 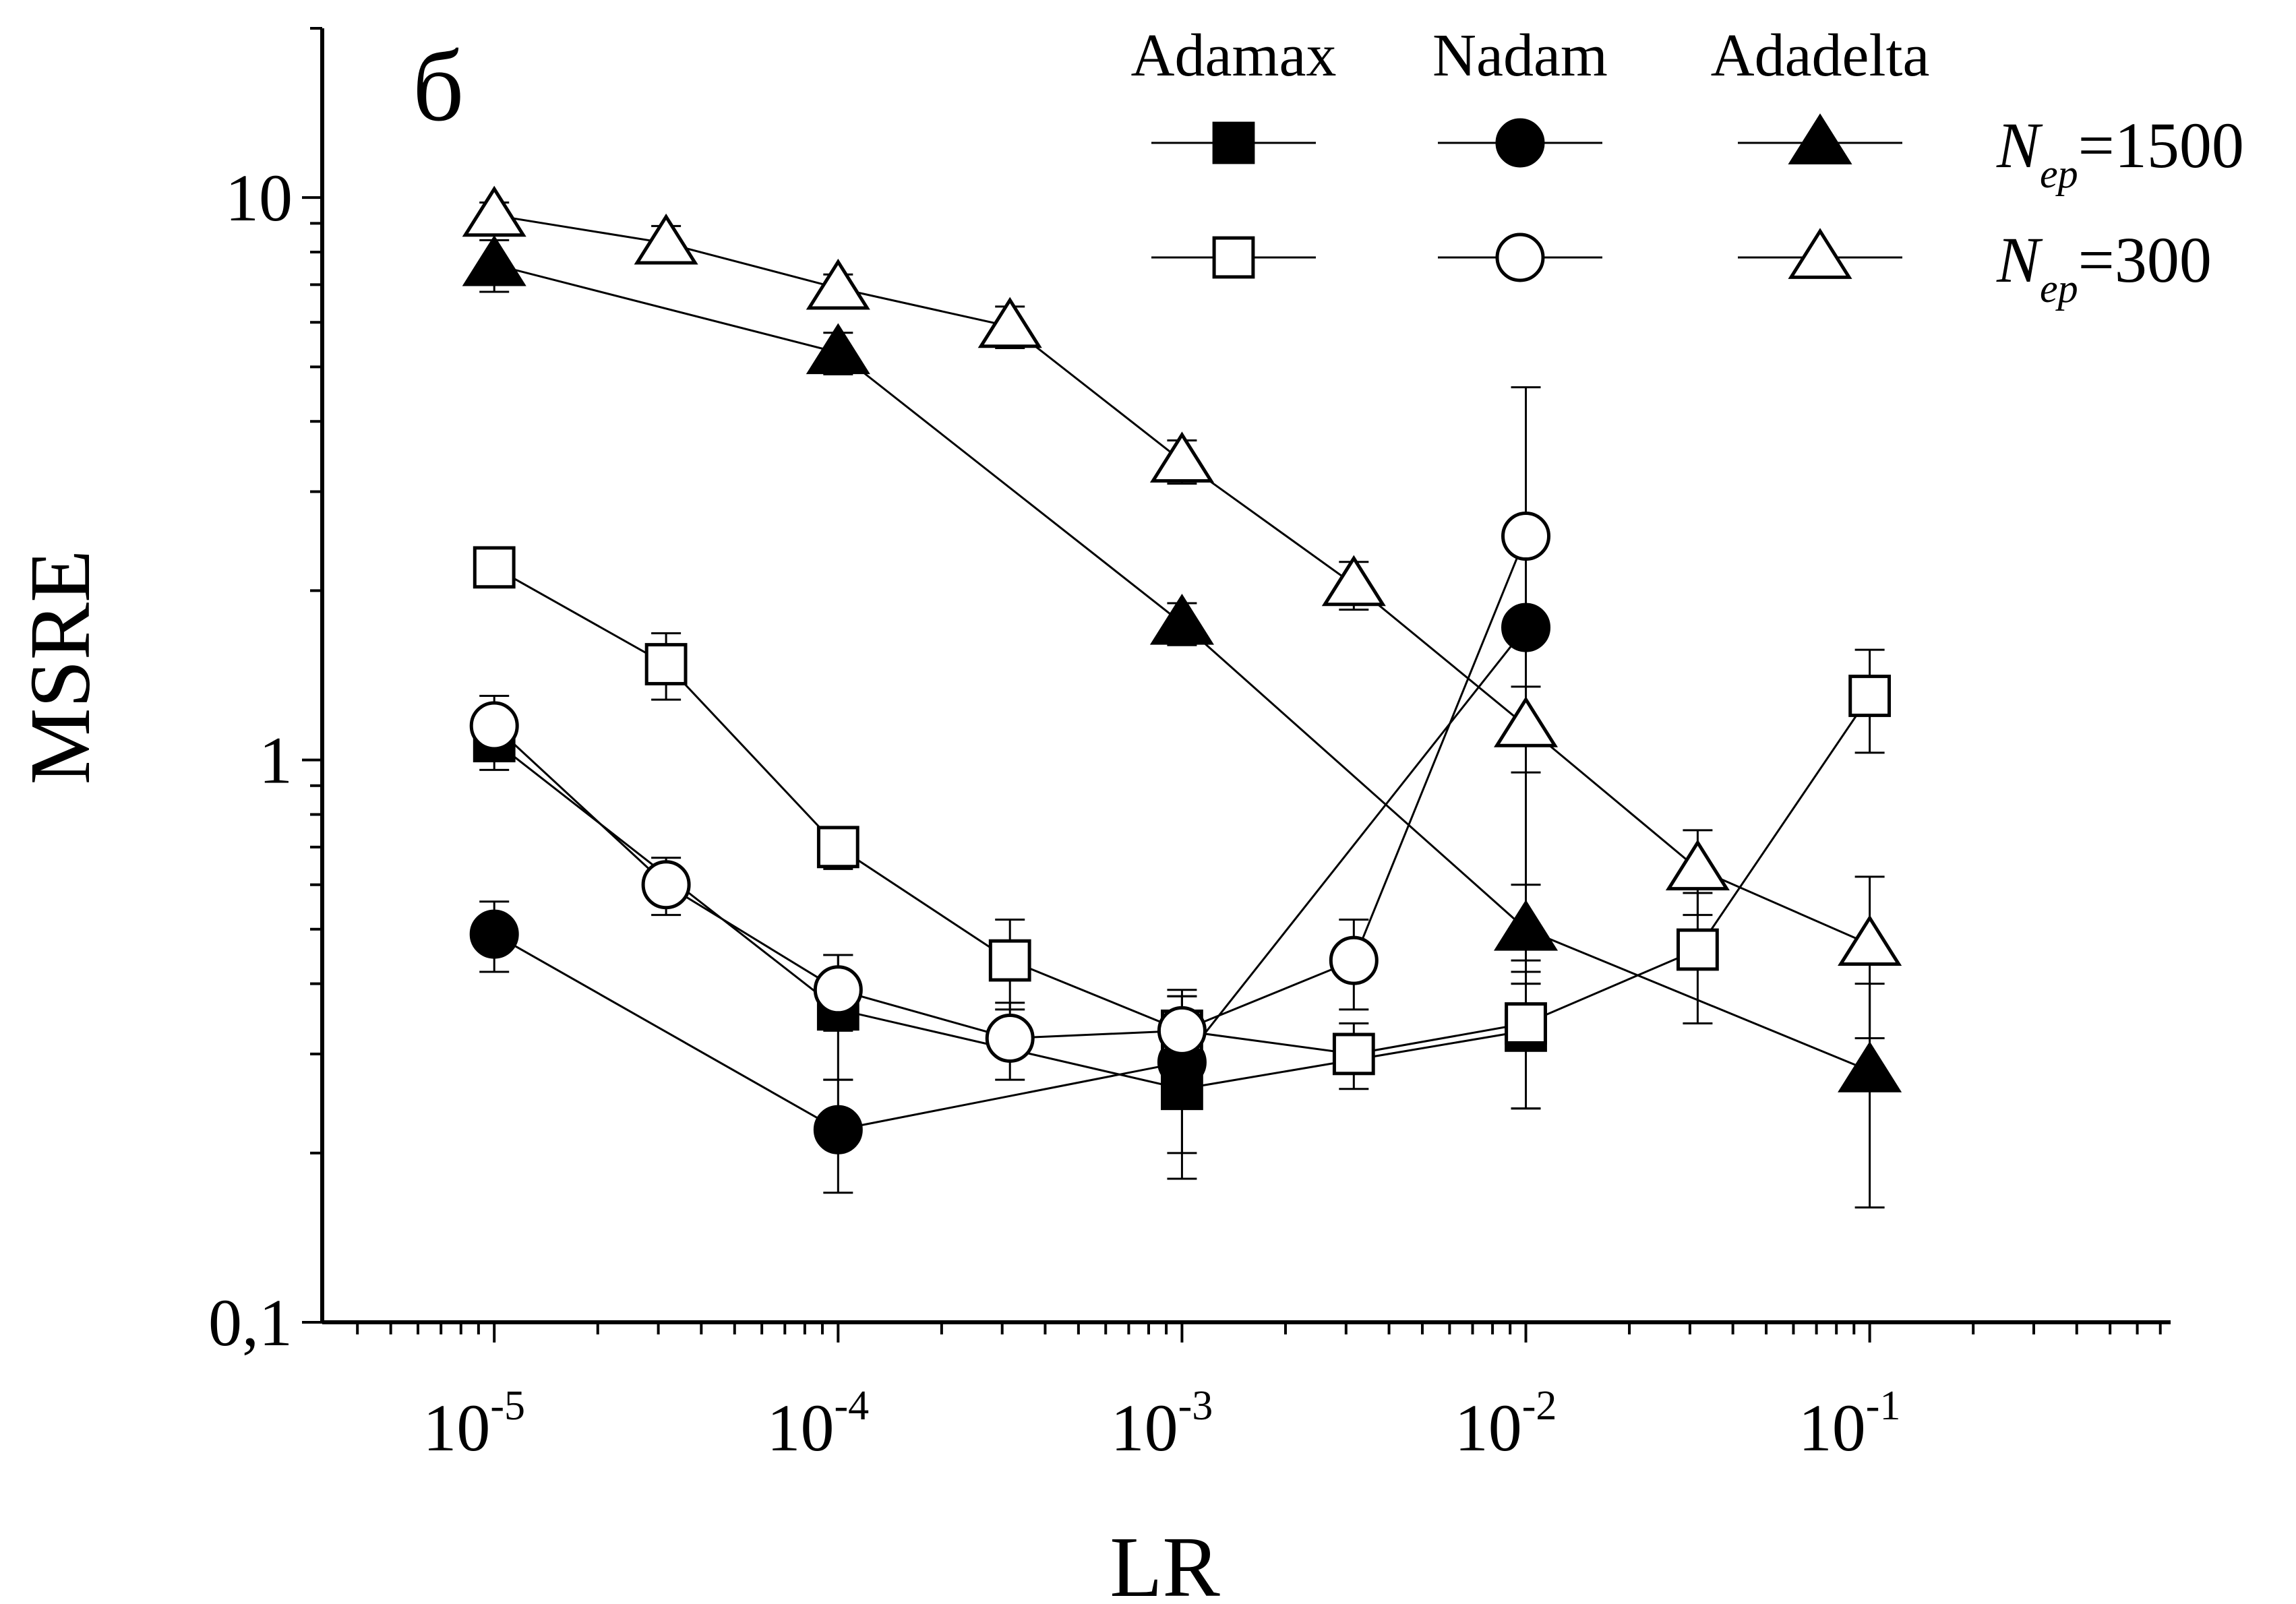 I want to click on x-tick-label: 10⁻⁵, so click(x=474, y=1424).